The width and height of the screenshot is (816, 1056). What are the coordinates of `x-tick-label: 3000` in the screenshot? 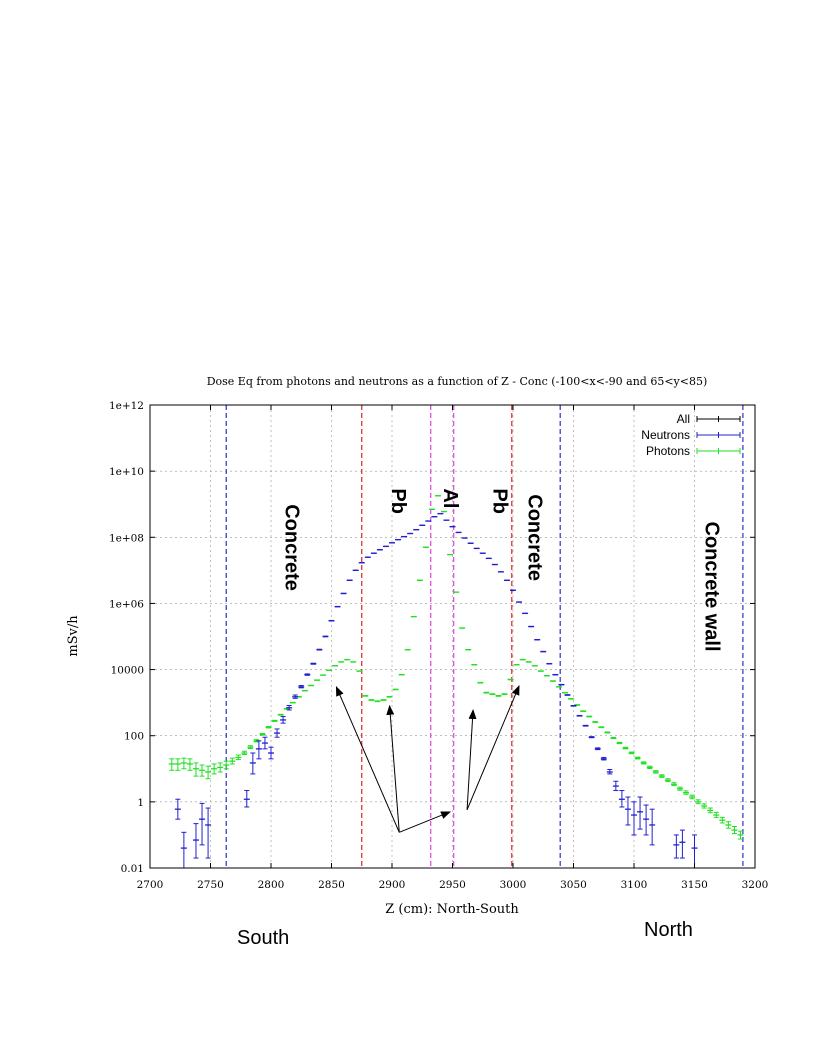 It's located at (513, 885).